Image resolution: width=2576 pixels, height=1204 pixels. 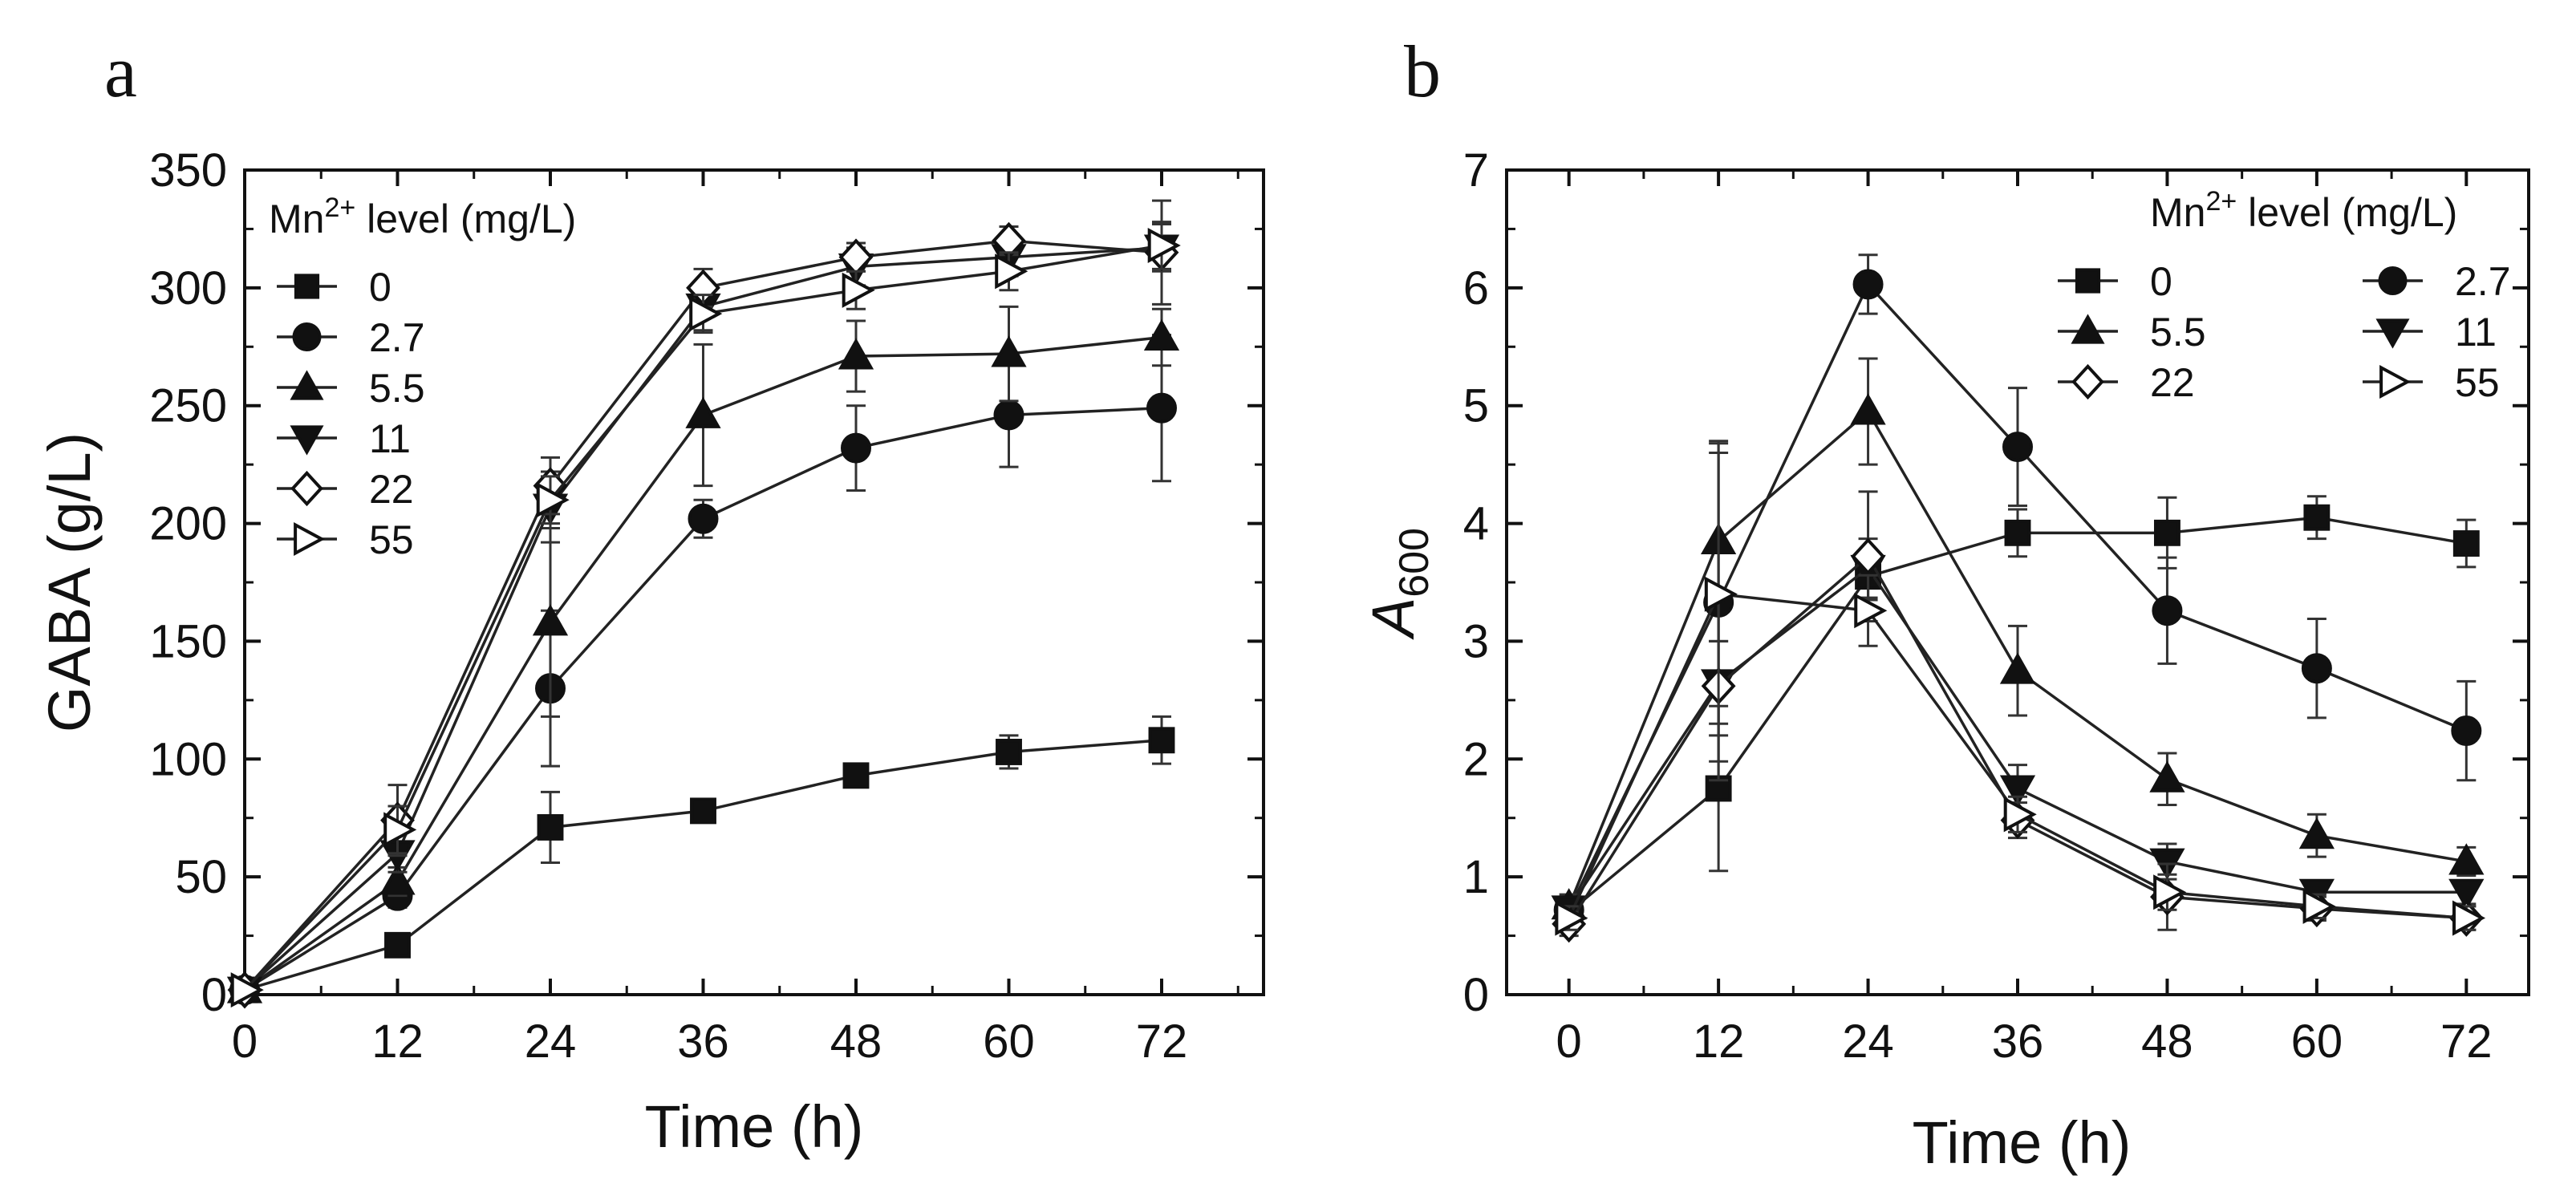 I want to click on y-tick-label: 100, so click(x=188, y=759).